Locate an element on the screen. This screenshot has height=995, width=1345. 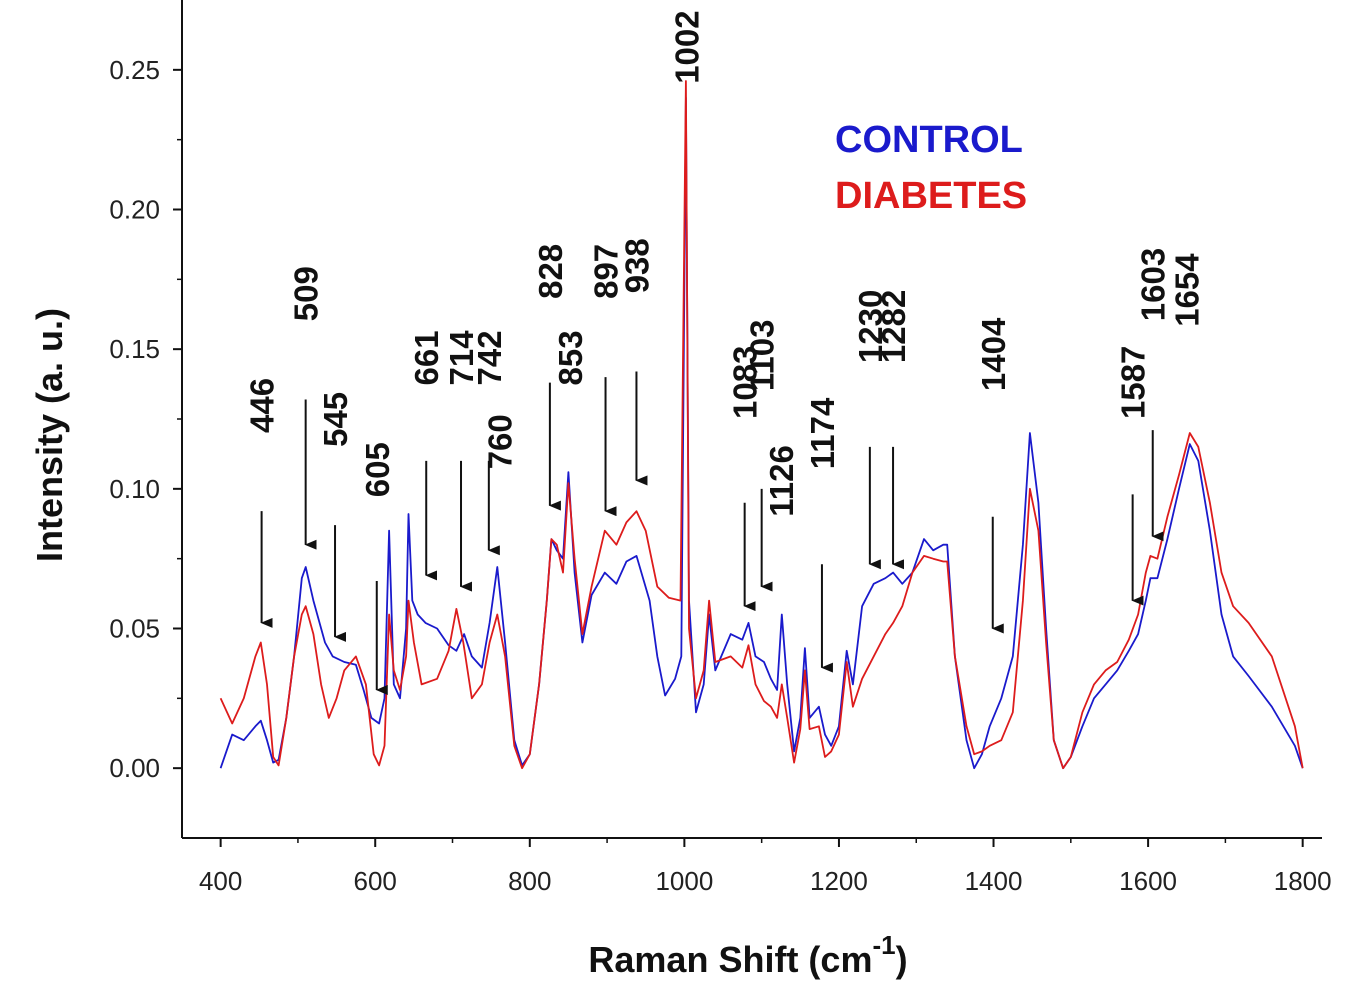
peak-label-1002: 1002 is located at coordinates (687, 46).